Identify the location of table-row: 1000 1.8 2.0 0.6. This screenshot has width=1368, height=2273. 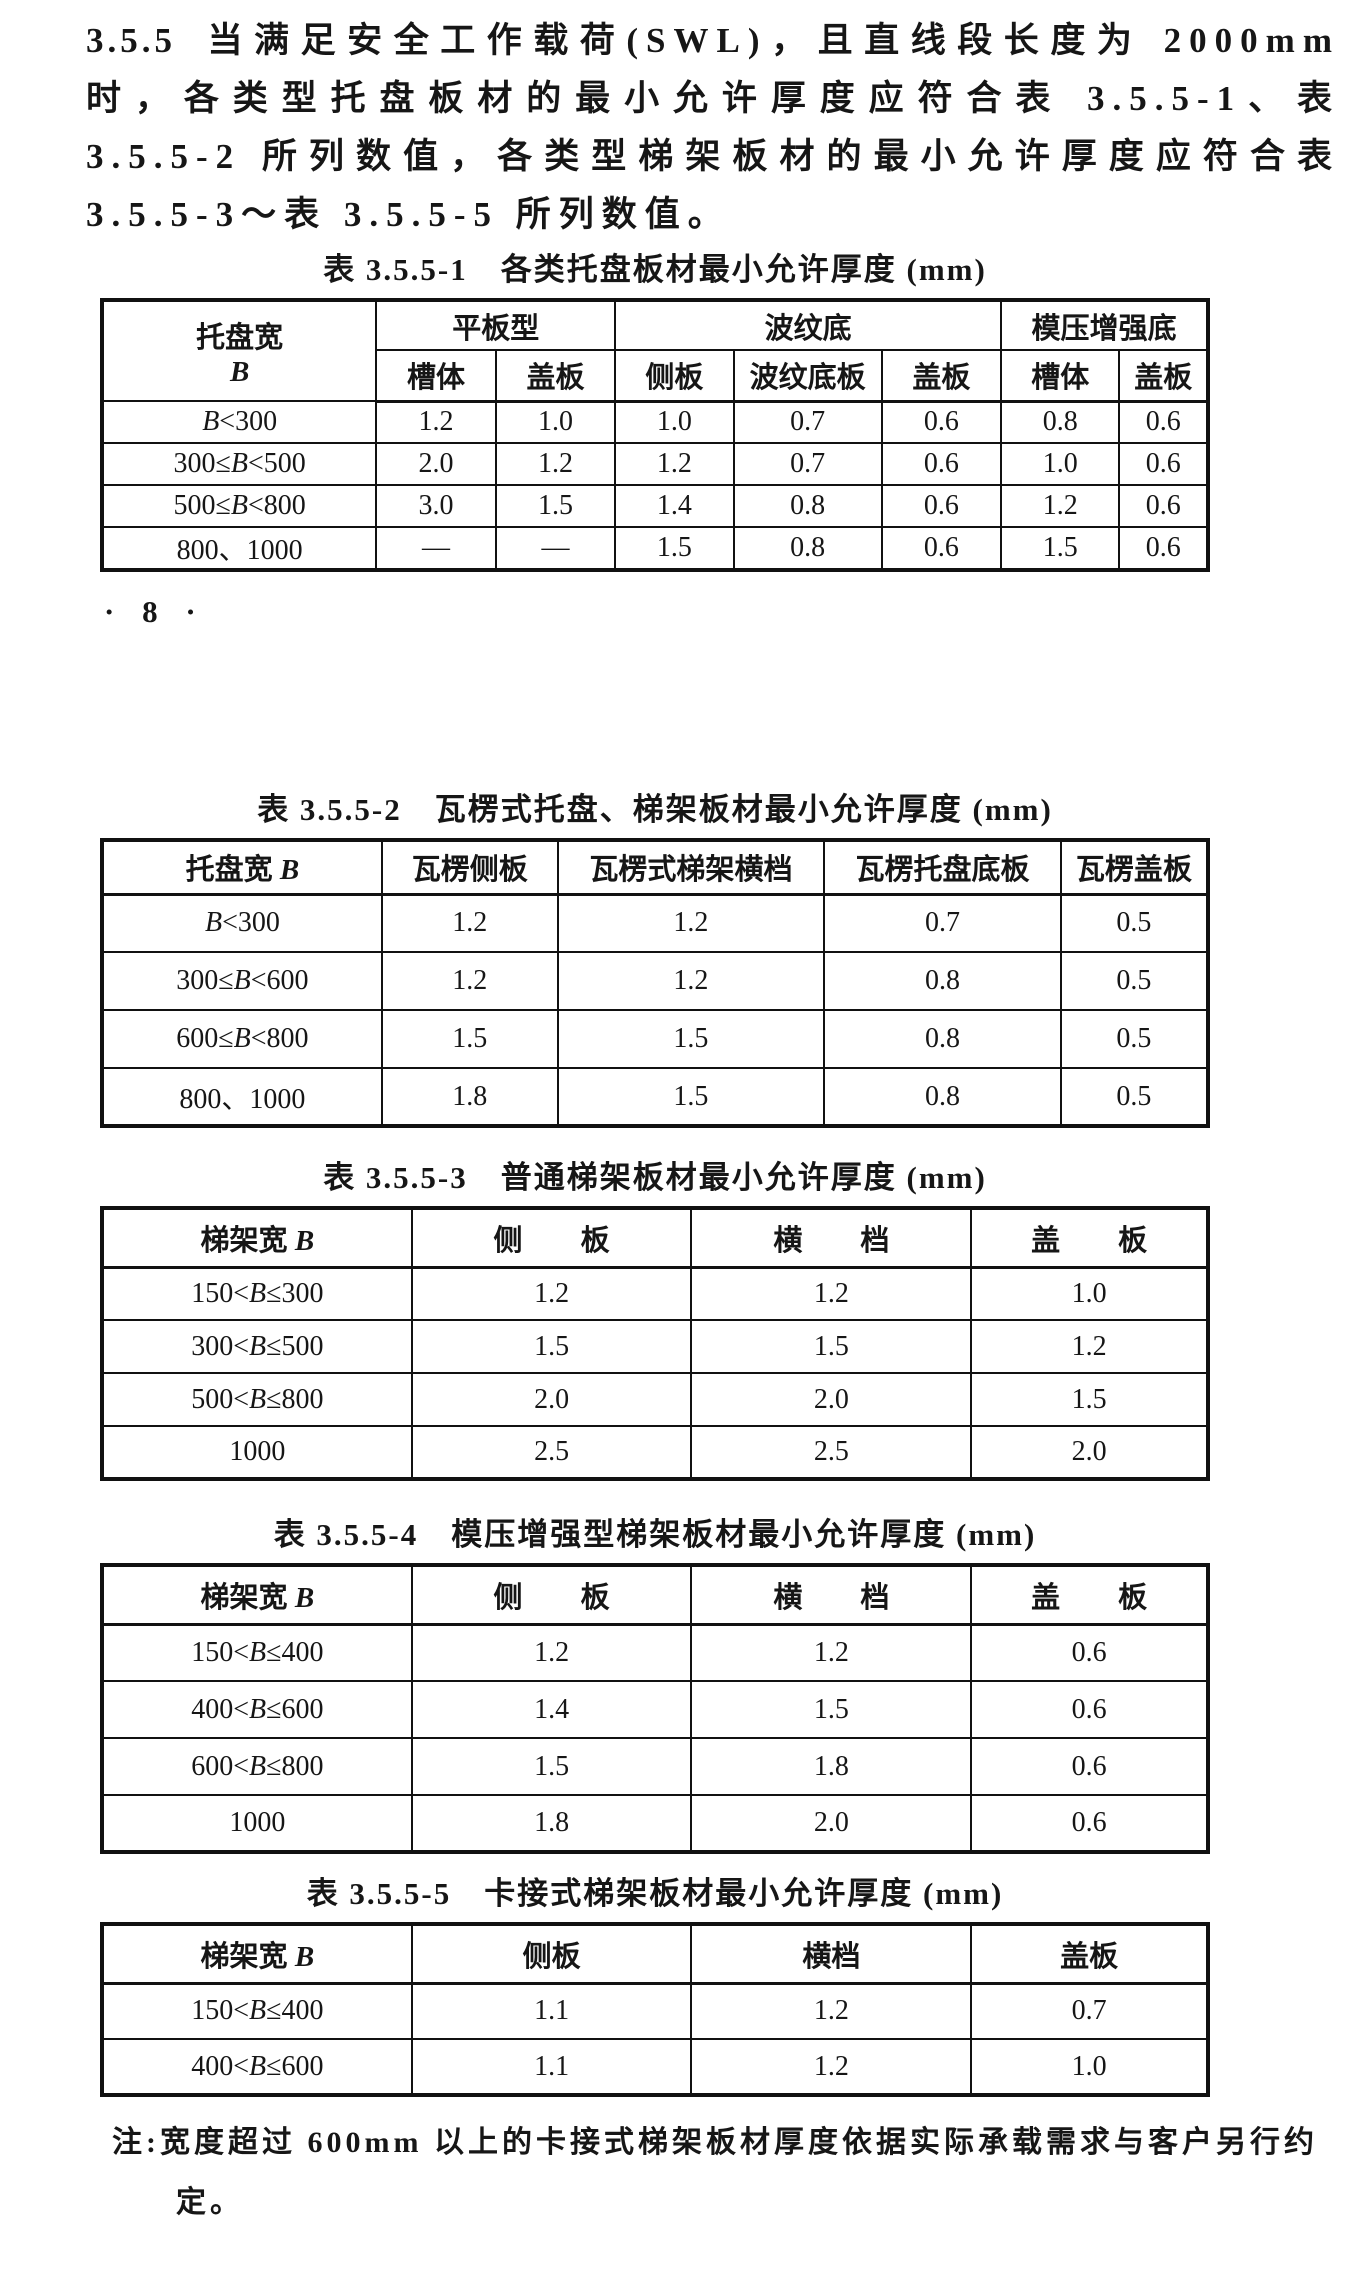
(655, 1823).